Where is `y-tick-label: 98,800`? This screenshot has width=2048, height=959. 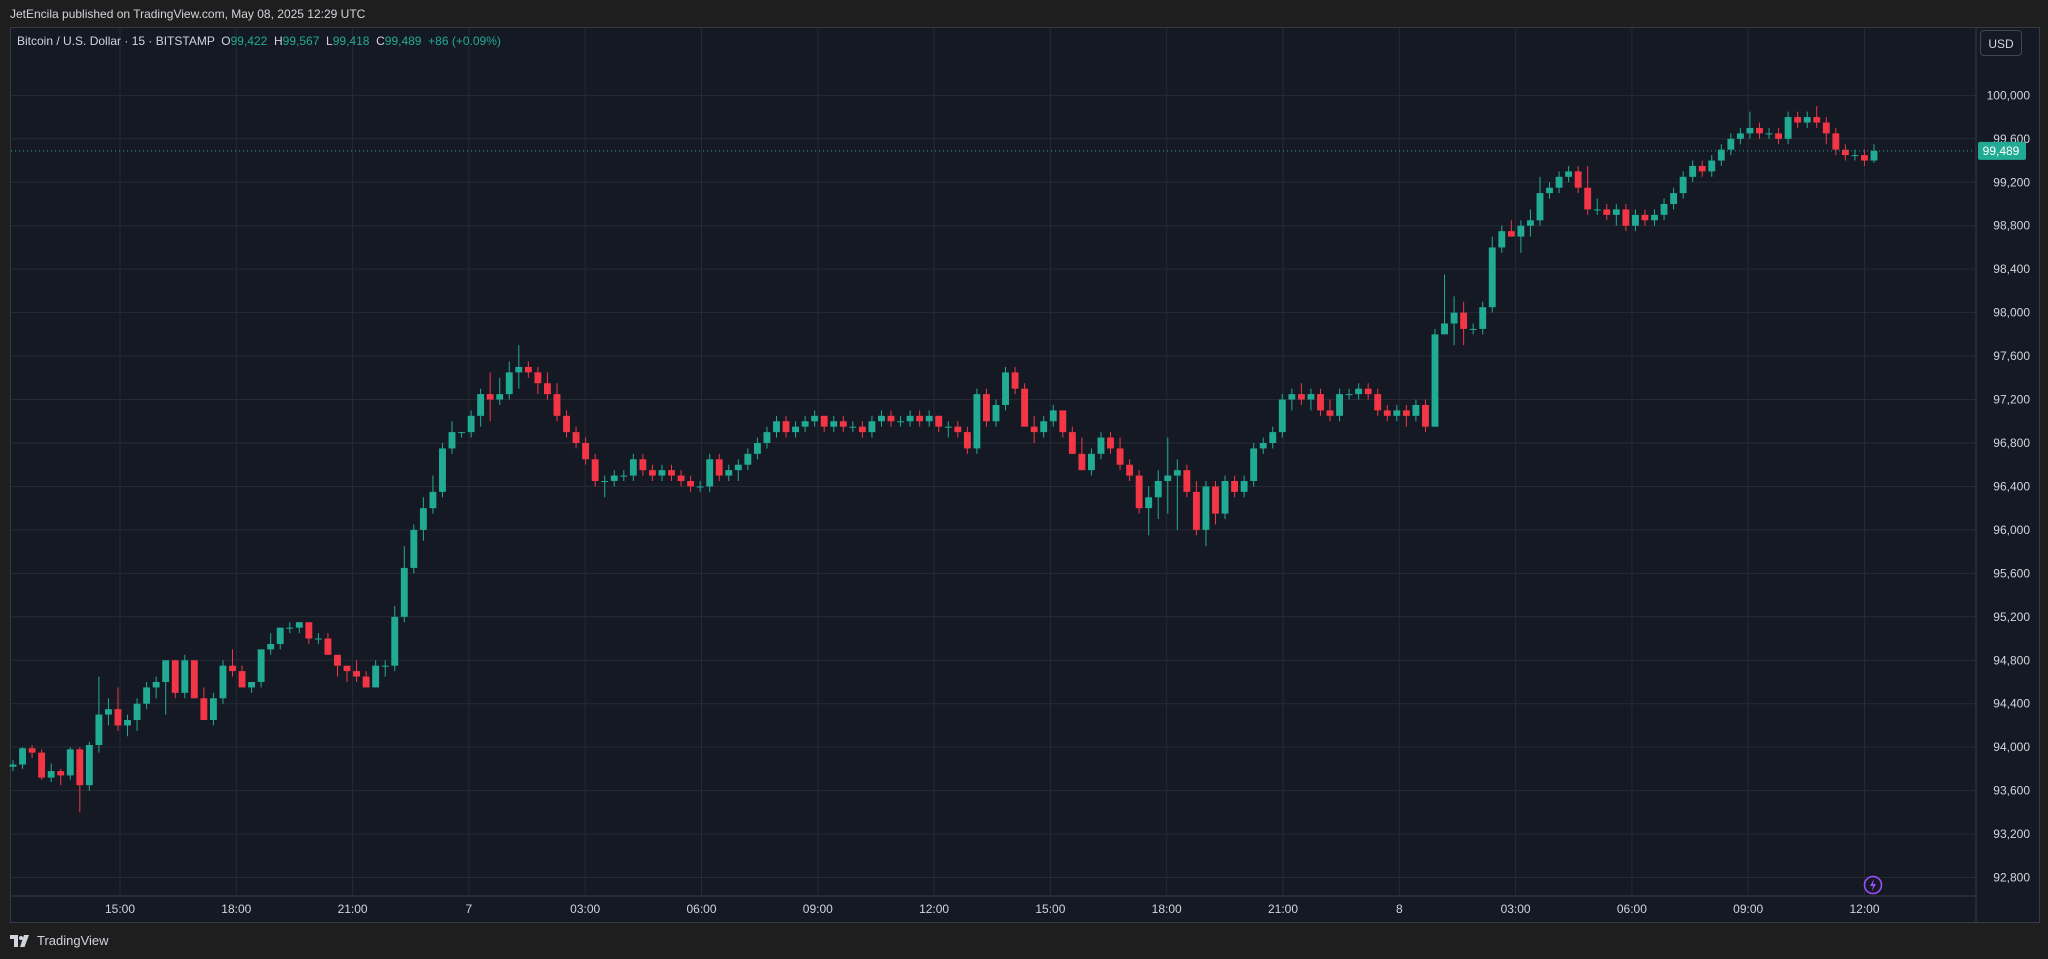 y-tick-label: 98,800 is located at coordinates (2011, 226).